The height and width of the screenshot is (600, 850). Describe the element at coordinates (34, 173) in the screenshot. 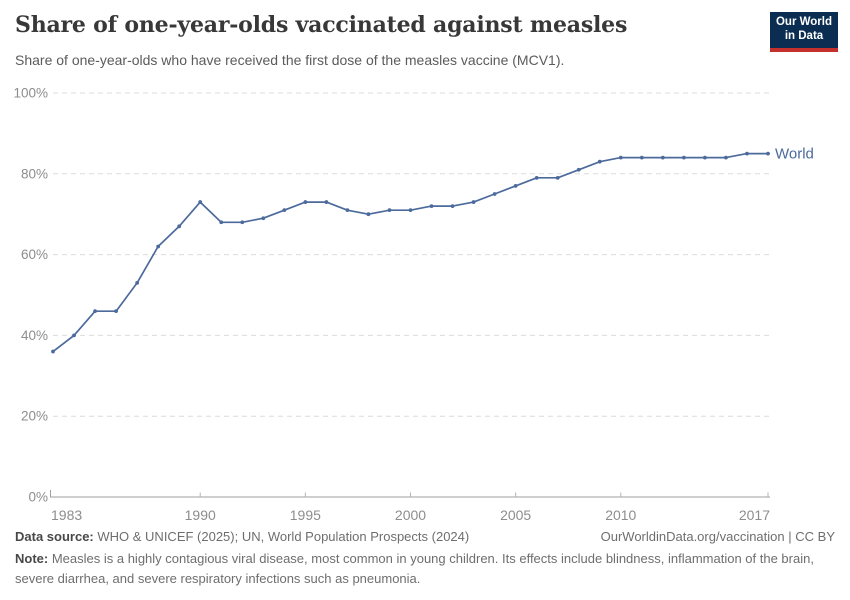

I see `y-axis-tick-label: 80%` at that location.